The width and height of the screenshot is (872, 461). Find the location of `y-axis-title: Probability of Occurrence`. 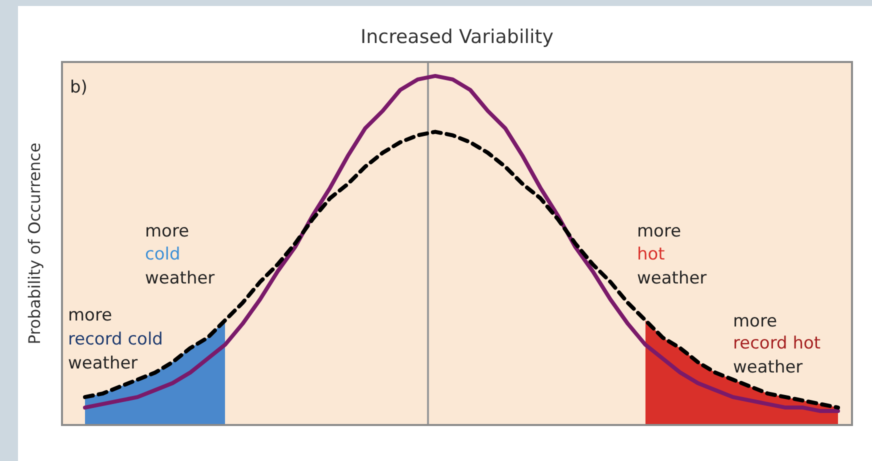

y-axis-title: Probability of Occurrence is located at coordinates (34, 243).